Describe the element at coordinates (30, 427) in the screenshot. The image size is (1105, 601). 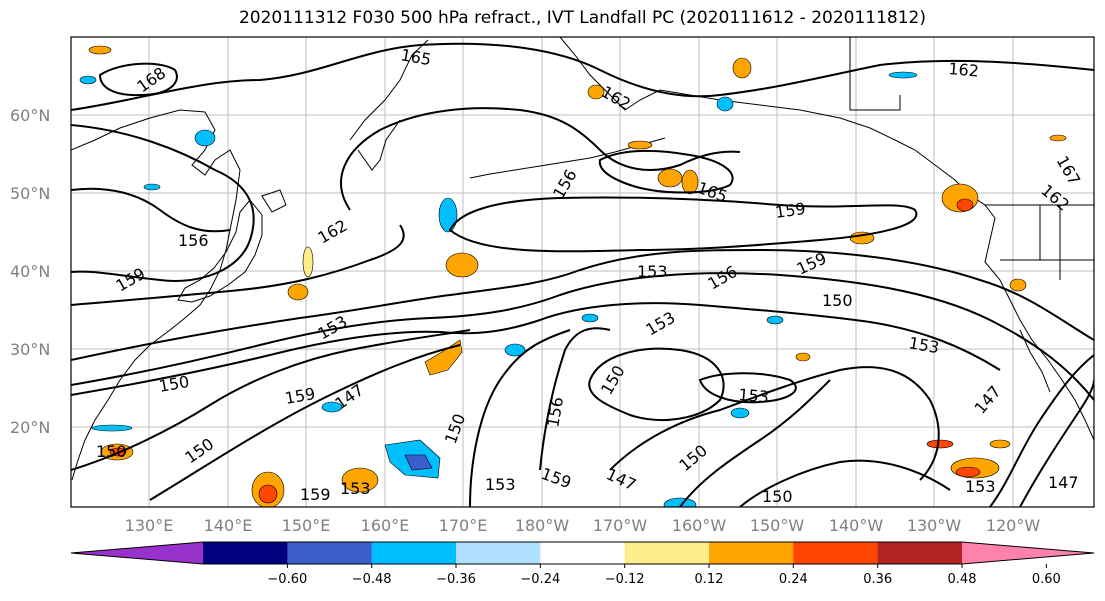
I see `lat-label: 20°N` at that location.